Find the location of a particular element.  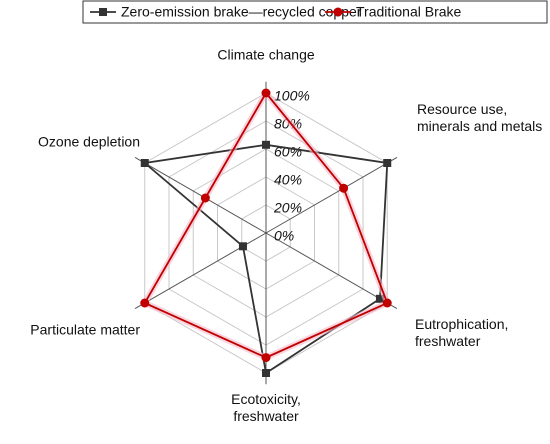

category-label: Resource use, minerals and metals is located at coordinates (480, 117).